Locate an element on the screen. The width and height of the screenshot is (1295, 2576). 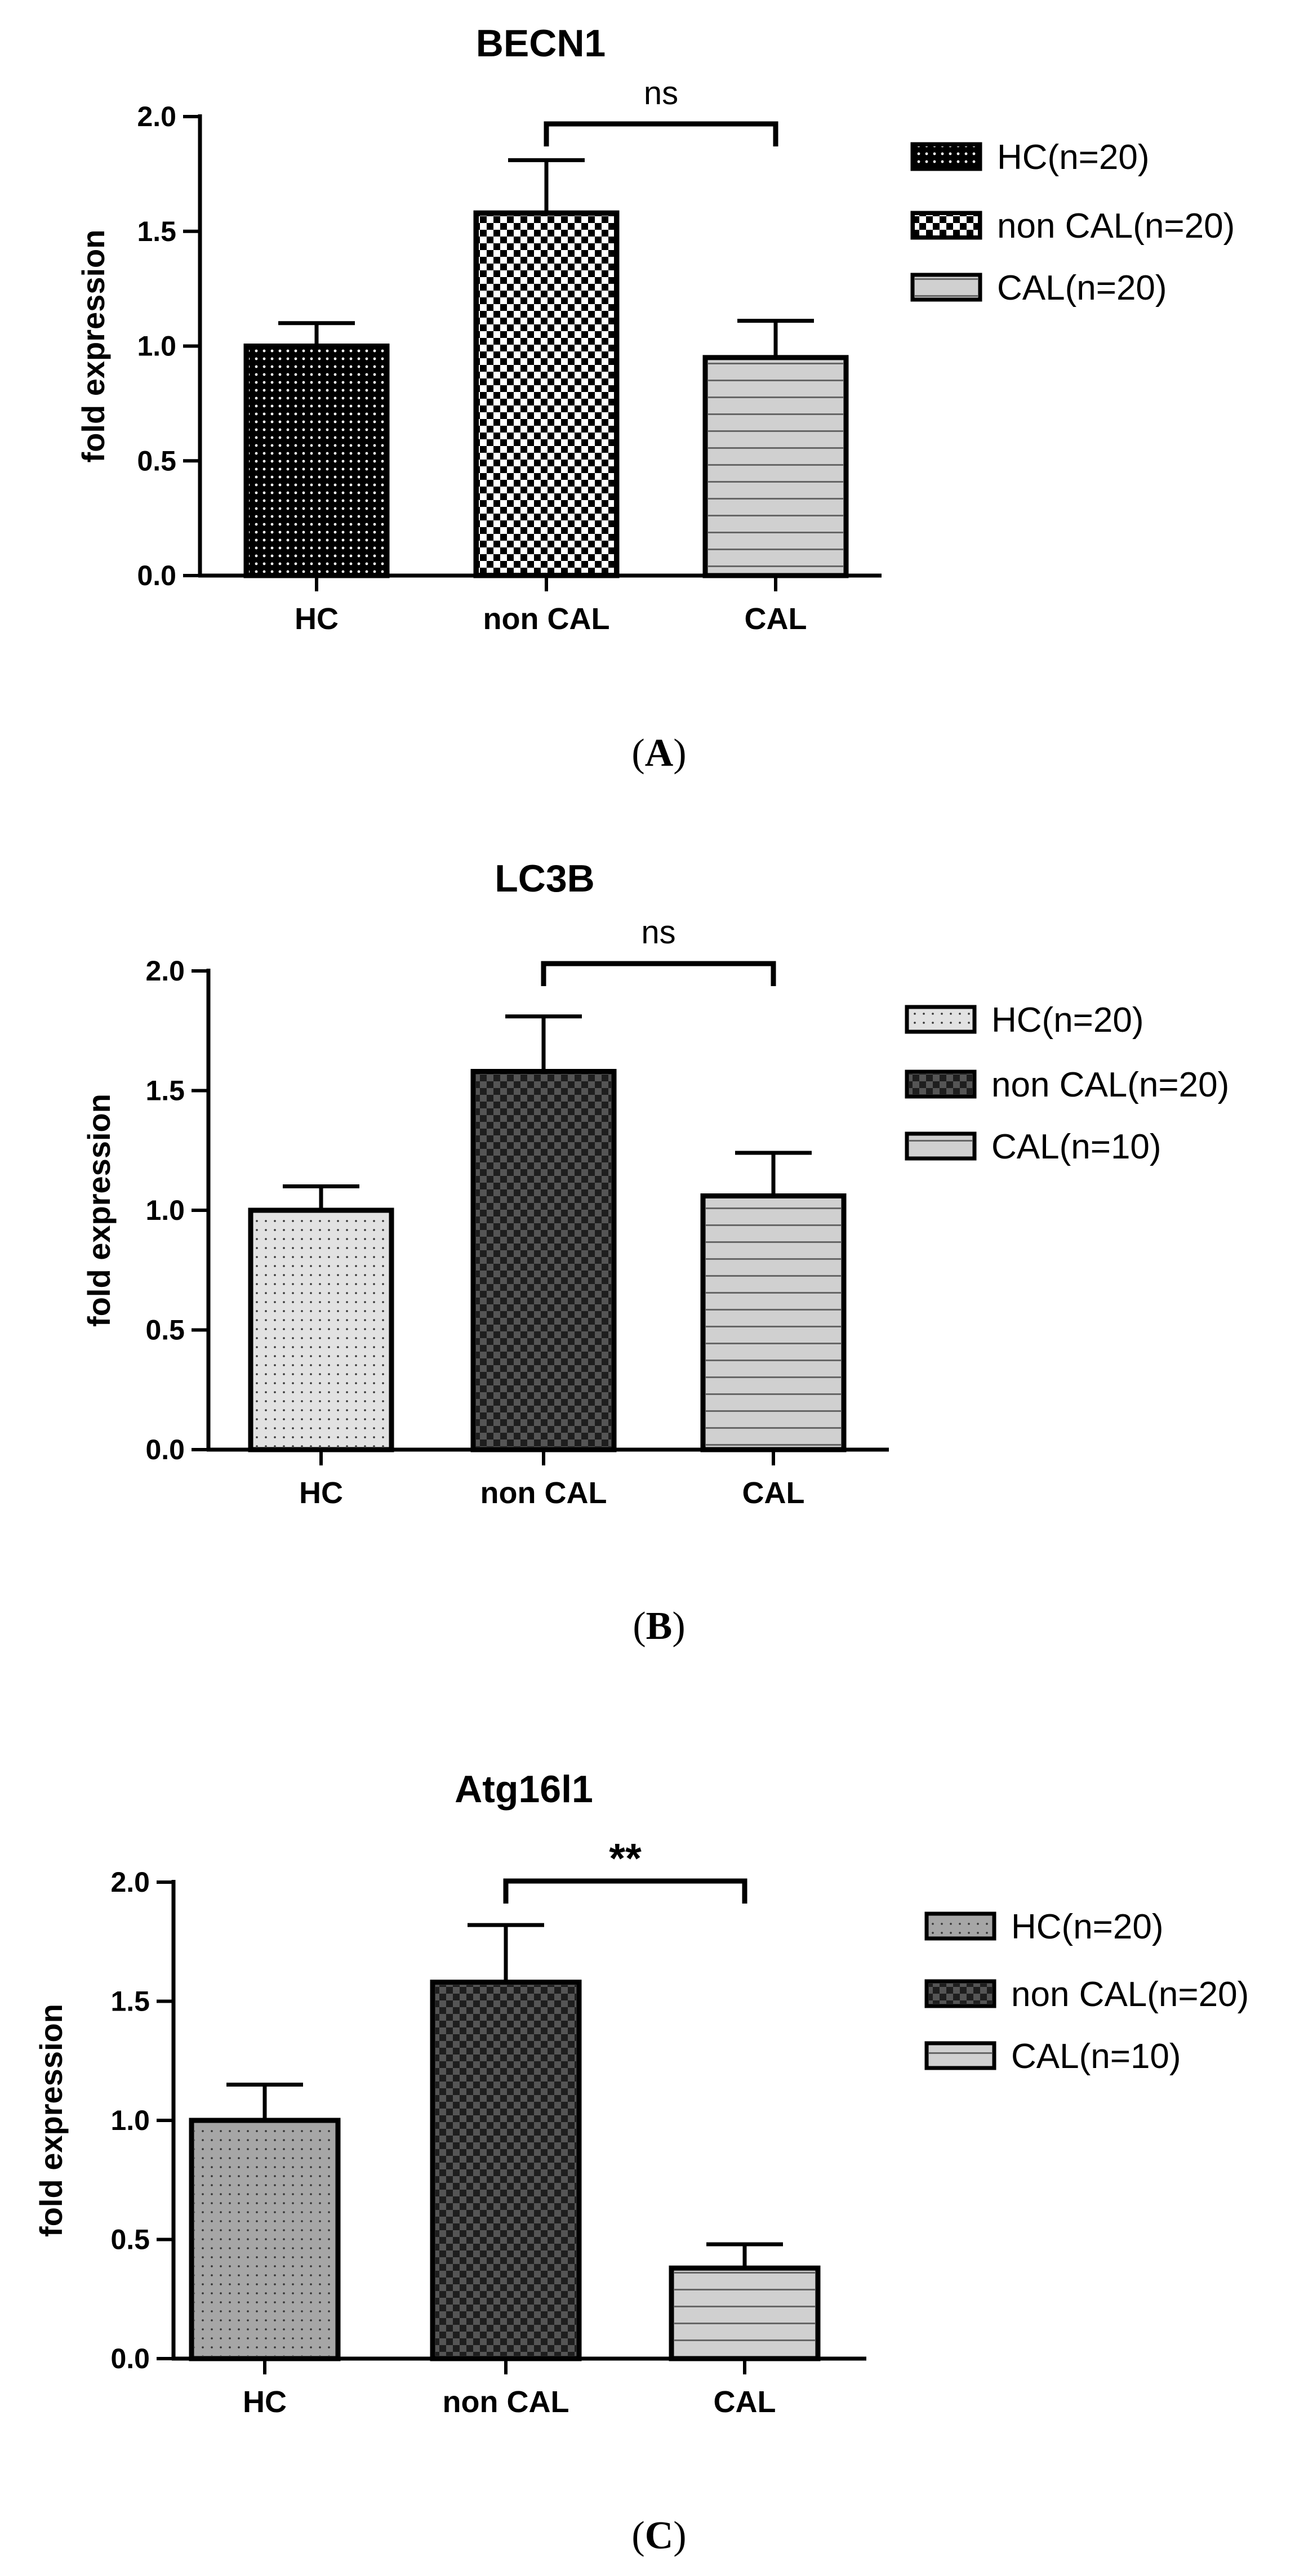
panel-label: (C) is located at coordinates (658, 2535).